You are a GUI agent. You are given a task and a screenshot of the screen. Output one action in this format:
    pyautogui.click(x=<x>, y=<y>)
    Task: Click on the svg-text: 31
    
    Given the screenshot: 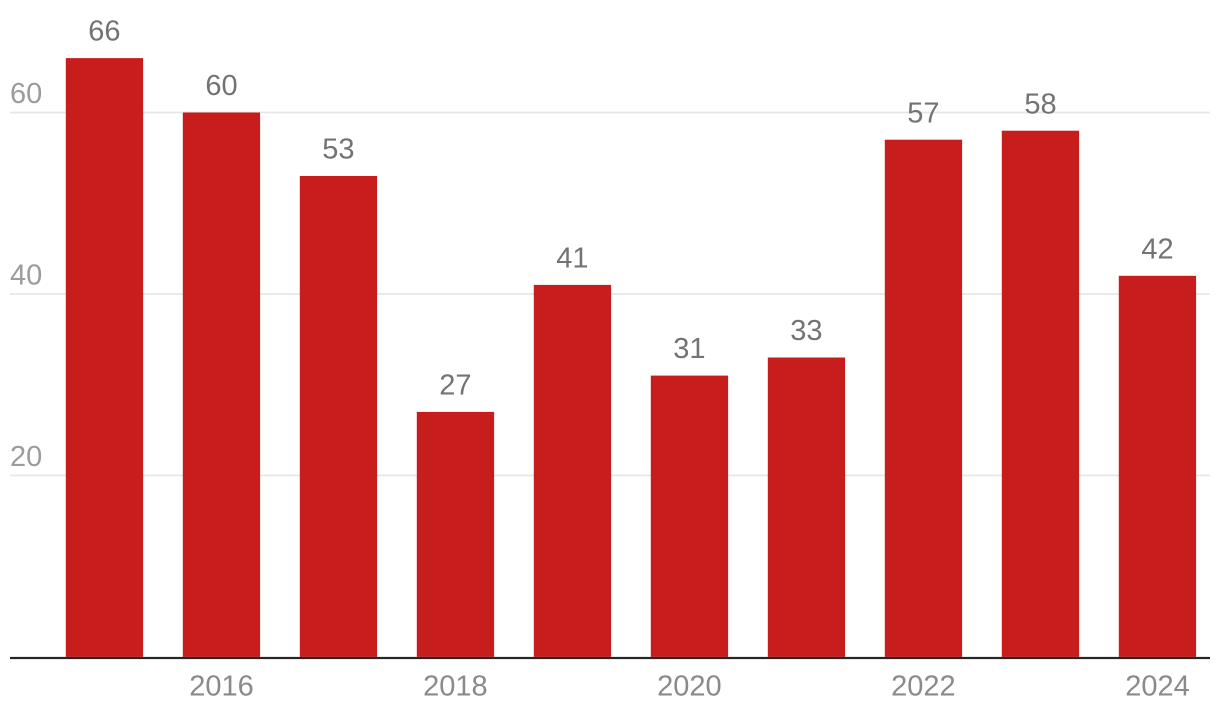 What is the action you would take?
    pyautogui.click(x=689, y=349)
    